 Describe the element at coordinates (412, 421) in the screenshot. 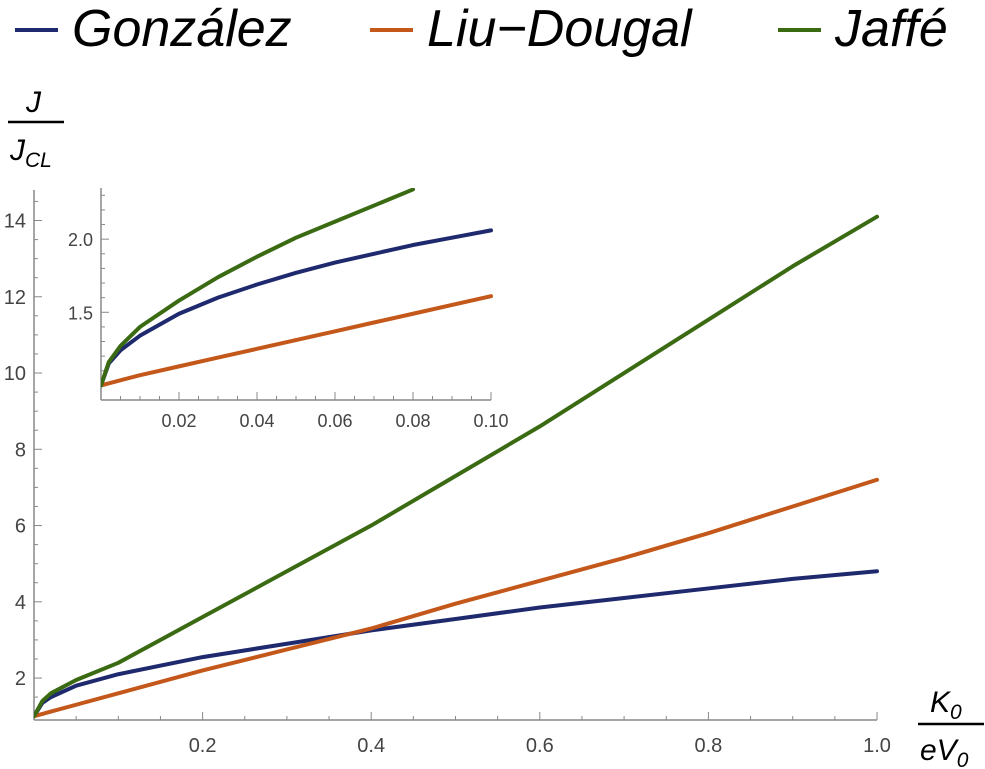

I see `inset-x-tick-label: 0.08` at that location.